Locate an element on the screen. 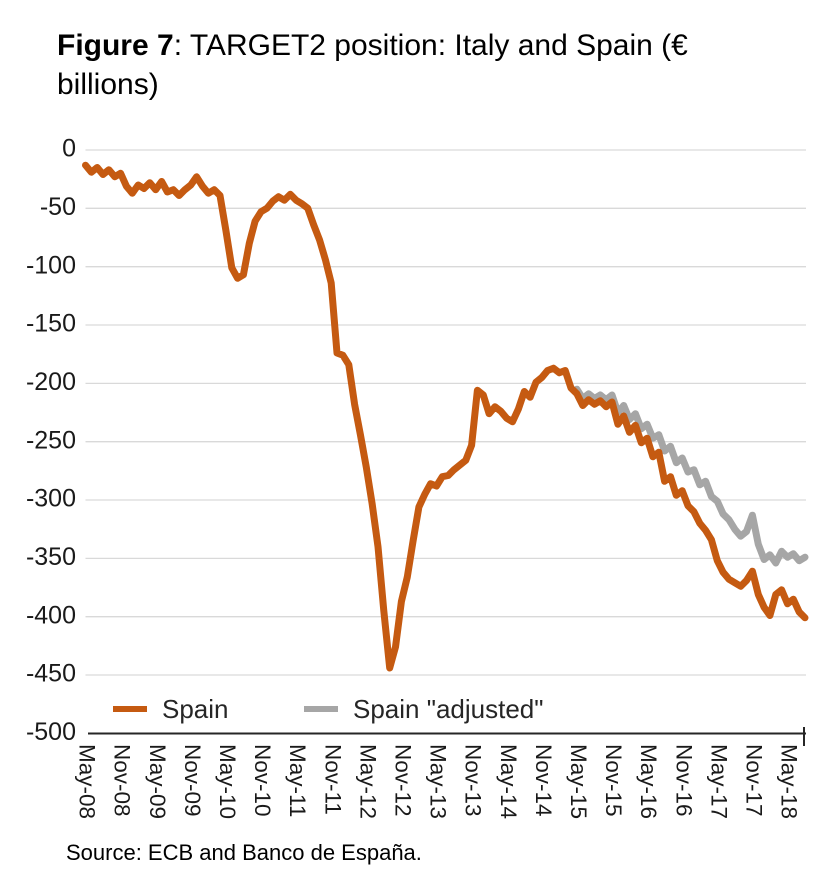 The height and width of the screenshot is (885, 840). legend-label-spain: Spain is located at coordinates (195, 708).